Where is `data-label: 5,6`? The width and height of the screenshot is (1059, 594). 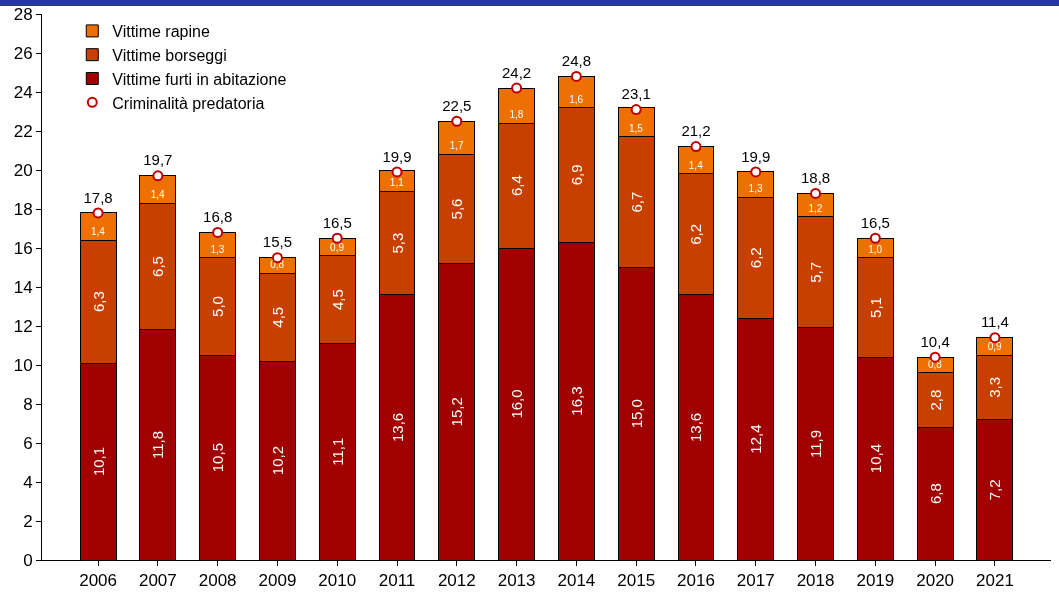
data-label: 5,6 is located at coordinates (457, 209).